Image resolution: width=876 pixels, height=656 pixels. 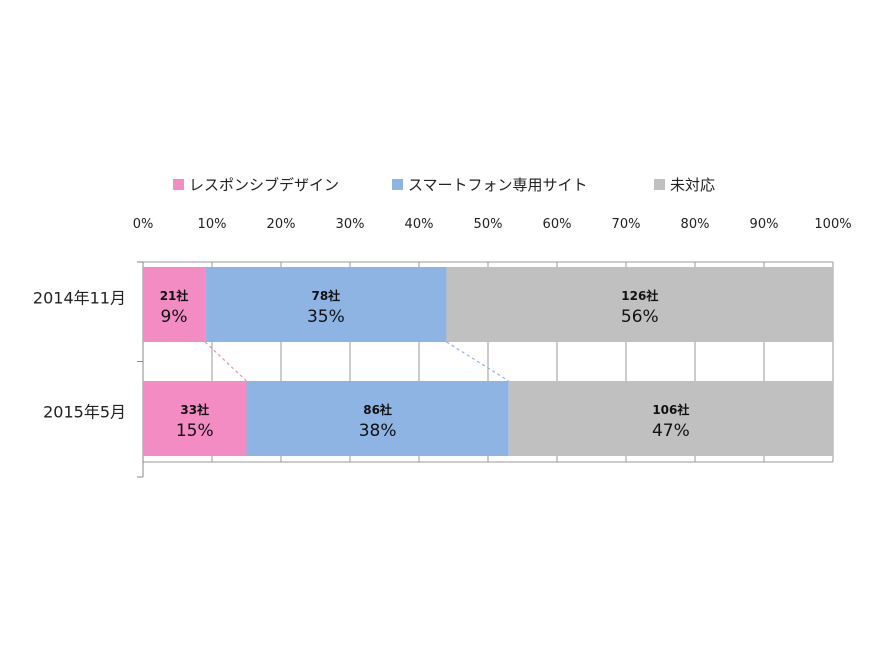 I want to click on x-tick-label-6: 60%, so click(x=557, y=224).